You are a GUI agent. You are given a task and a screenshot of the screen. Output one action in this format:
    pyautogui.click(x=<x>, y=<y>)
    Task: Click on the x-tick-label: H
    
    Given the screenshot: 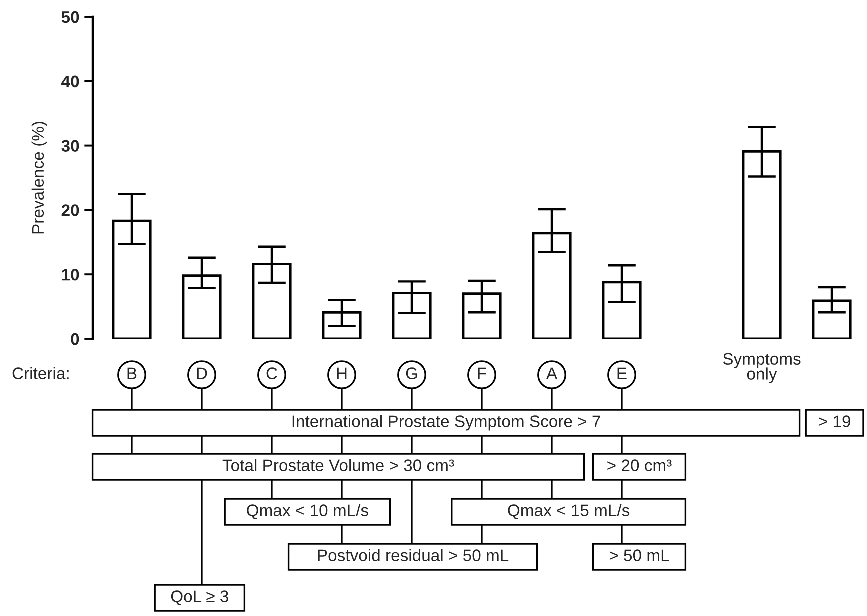 What is the action you would take?
    pyautogui.click(x=342, y=374)
    